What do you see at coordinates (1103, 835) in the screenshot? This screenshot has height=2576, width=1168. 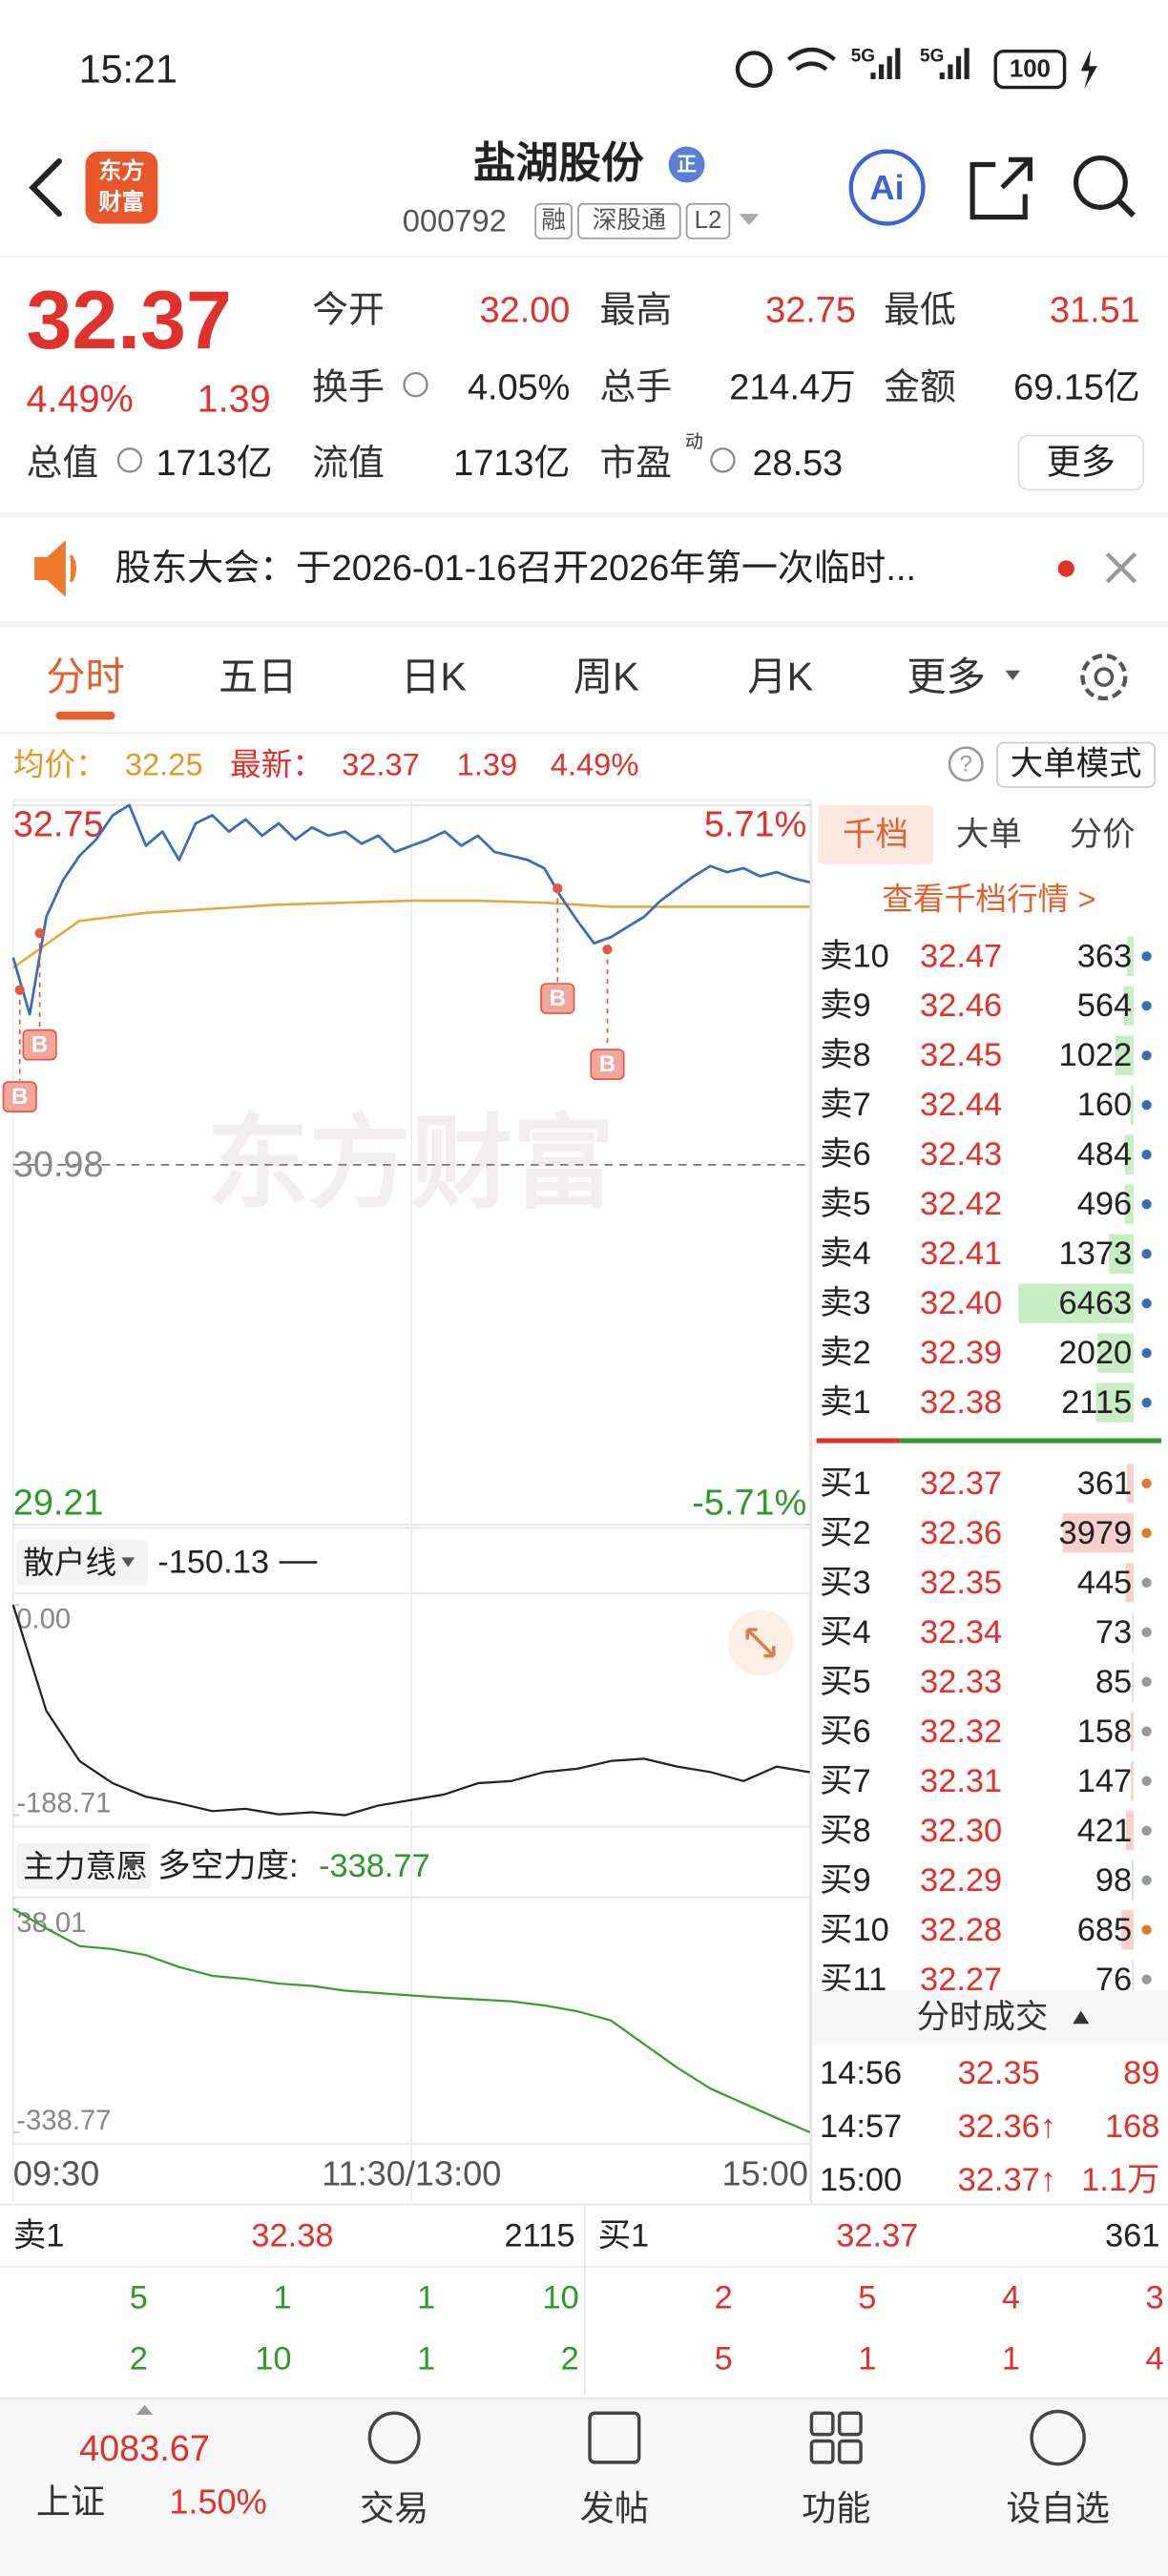 I see `book-tab: 分价` at bounding box center [1103, 835].